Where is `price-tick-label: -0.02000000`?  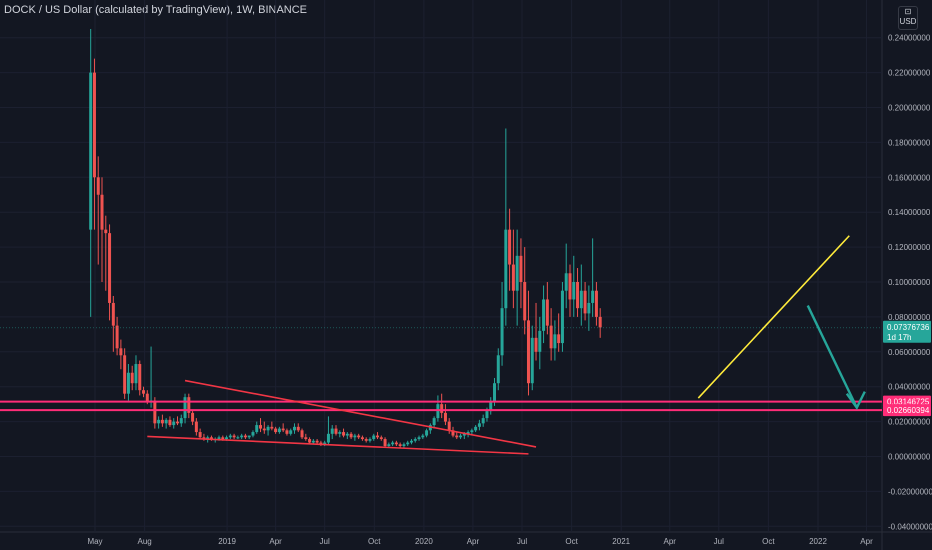
price-tick-label: -0.02000000 is located at coordinates (910, 491).